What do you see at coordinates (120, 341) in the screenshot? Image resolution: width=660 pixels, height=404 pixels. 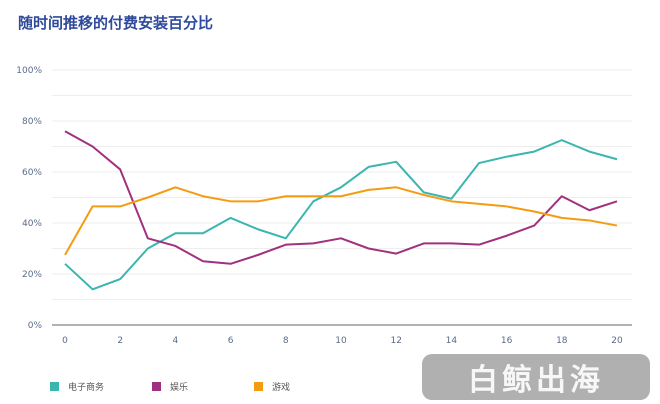 I see `x-tick-label: 2` at bounding box center [120, 341].